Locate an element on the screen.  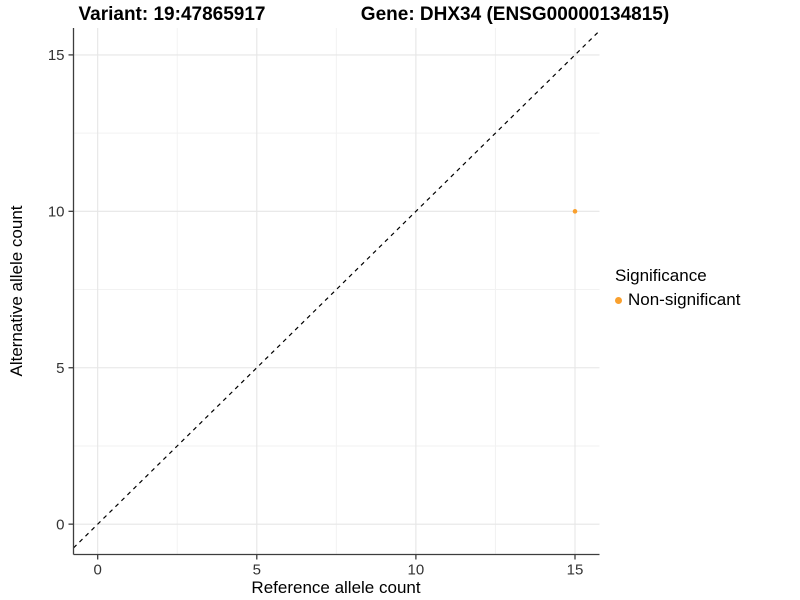
y-tick-label: 0 is located at coordinates (60, 524).